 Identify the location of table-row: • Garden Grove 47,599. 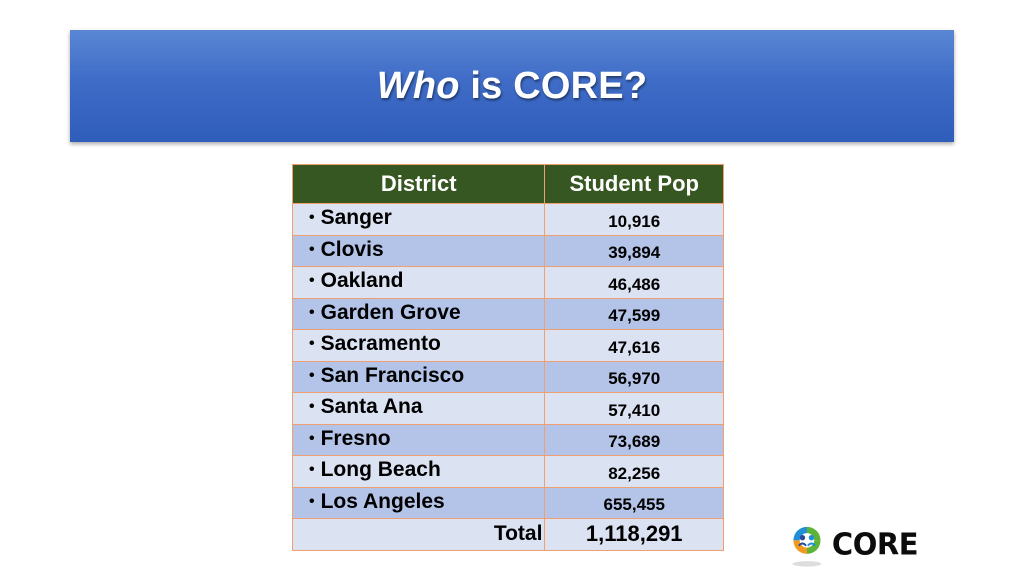
(507, 313).